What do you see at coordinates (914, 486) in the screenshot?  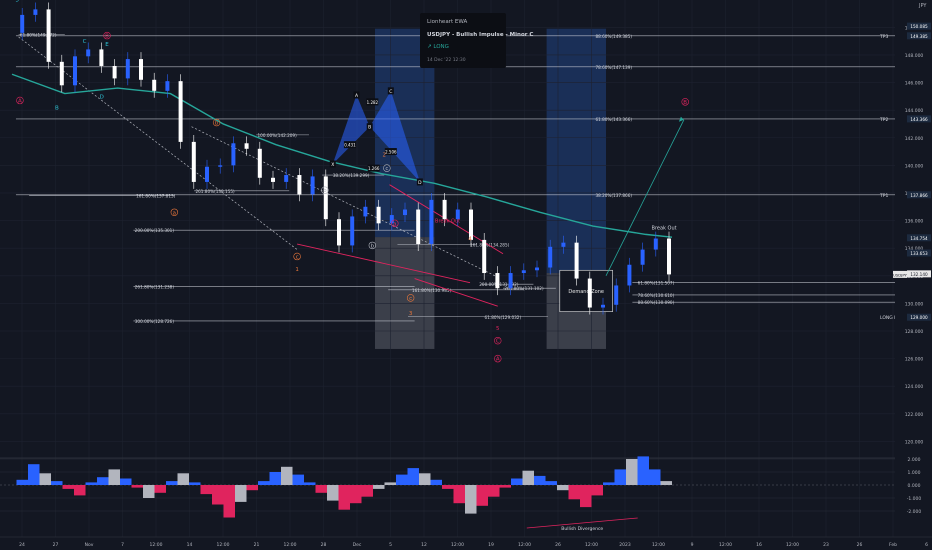 I see `oscillator-tick-label: 0.000` at bounding box center [914, 486].